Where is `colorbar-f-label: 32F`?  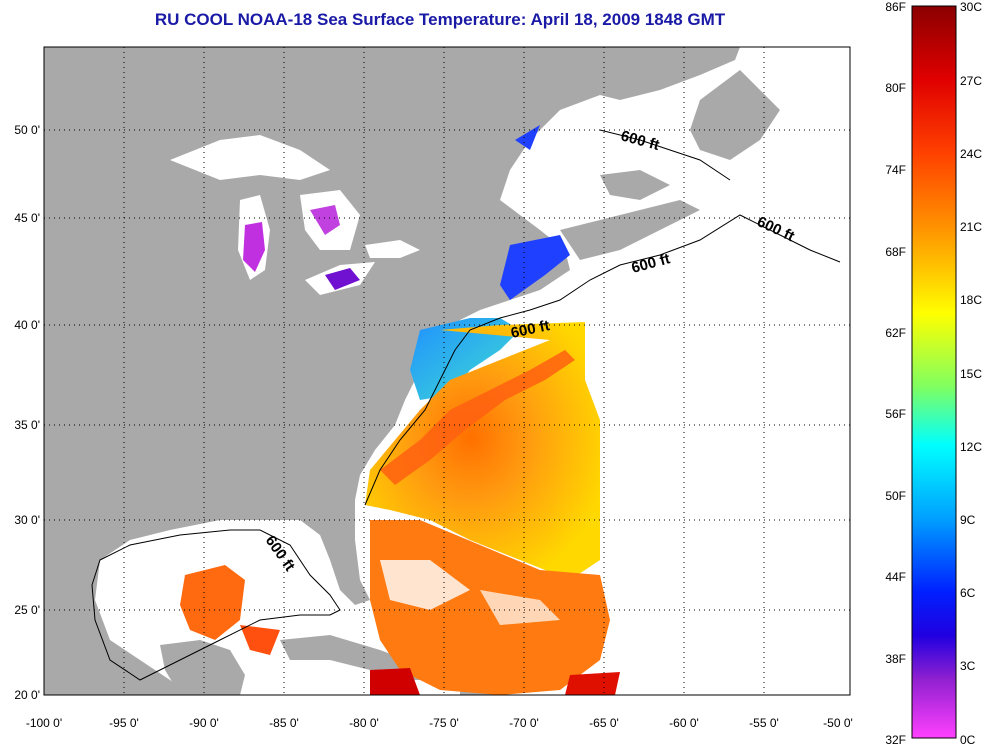
colorbar-f-label: 32F is located at coordinates (895, 740).